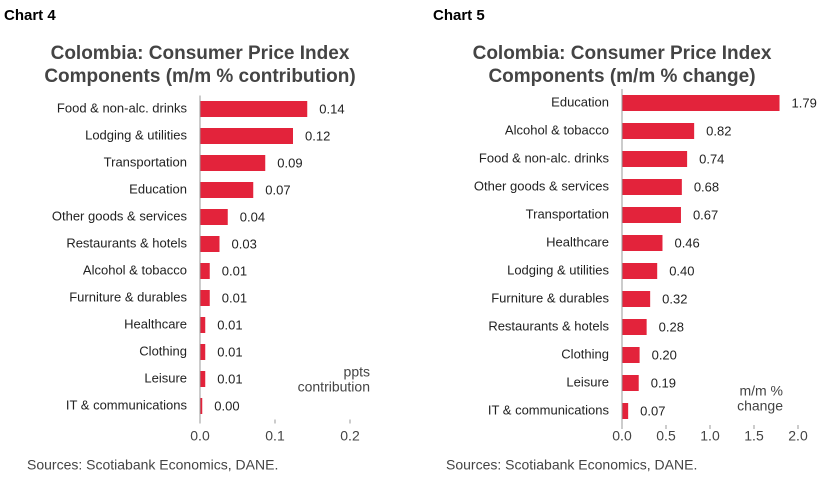  What do you see at coordinates (199, 76) in the screenshot?
I see `chart-title: Components (m/m % contribution)` at bounding box center [199, 76].